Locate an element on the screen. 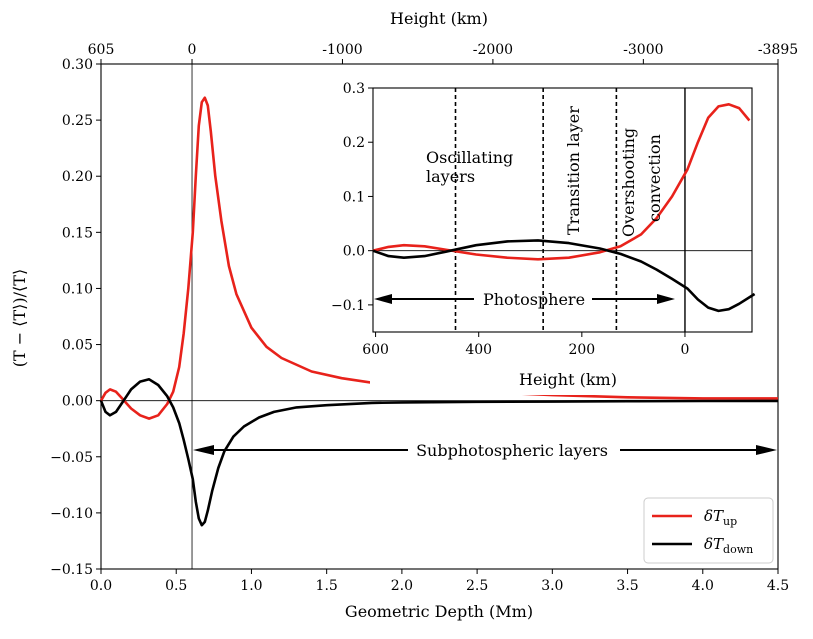 The width and height of the screenshot is (813, 639). subphotospheric-label: Subphotospheric layers is located at coordinates (512, 450).